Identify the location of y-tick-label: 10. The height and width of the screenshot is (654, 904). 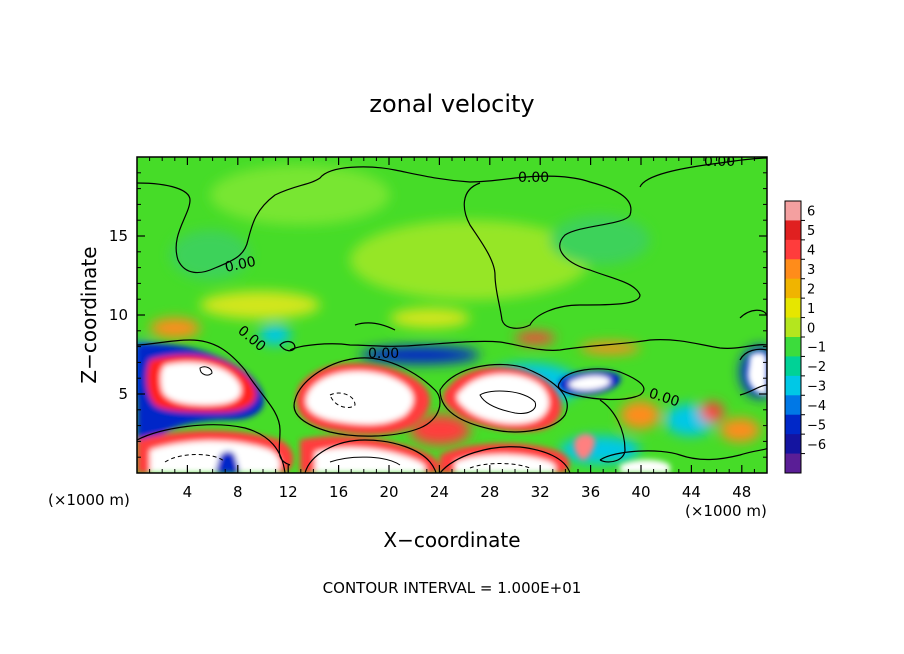
(118, 315).